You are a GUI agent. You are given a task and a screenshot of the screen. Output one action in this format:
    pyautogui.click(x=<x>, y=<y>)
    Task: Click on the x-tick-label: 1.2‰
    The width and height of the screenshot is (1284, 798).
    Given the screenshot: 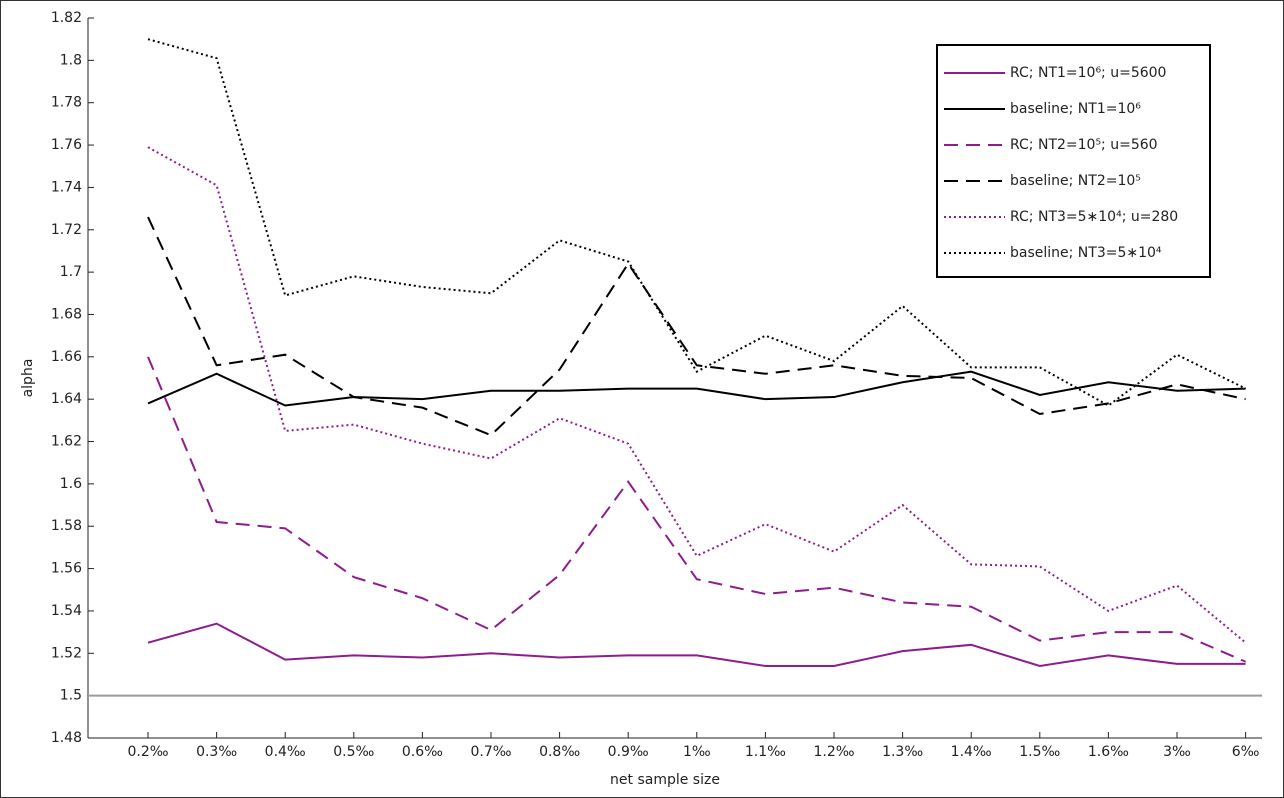 What is the action you would take?
    pyautogui.click(x=833, y=752)
    